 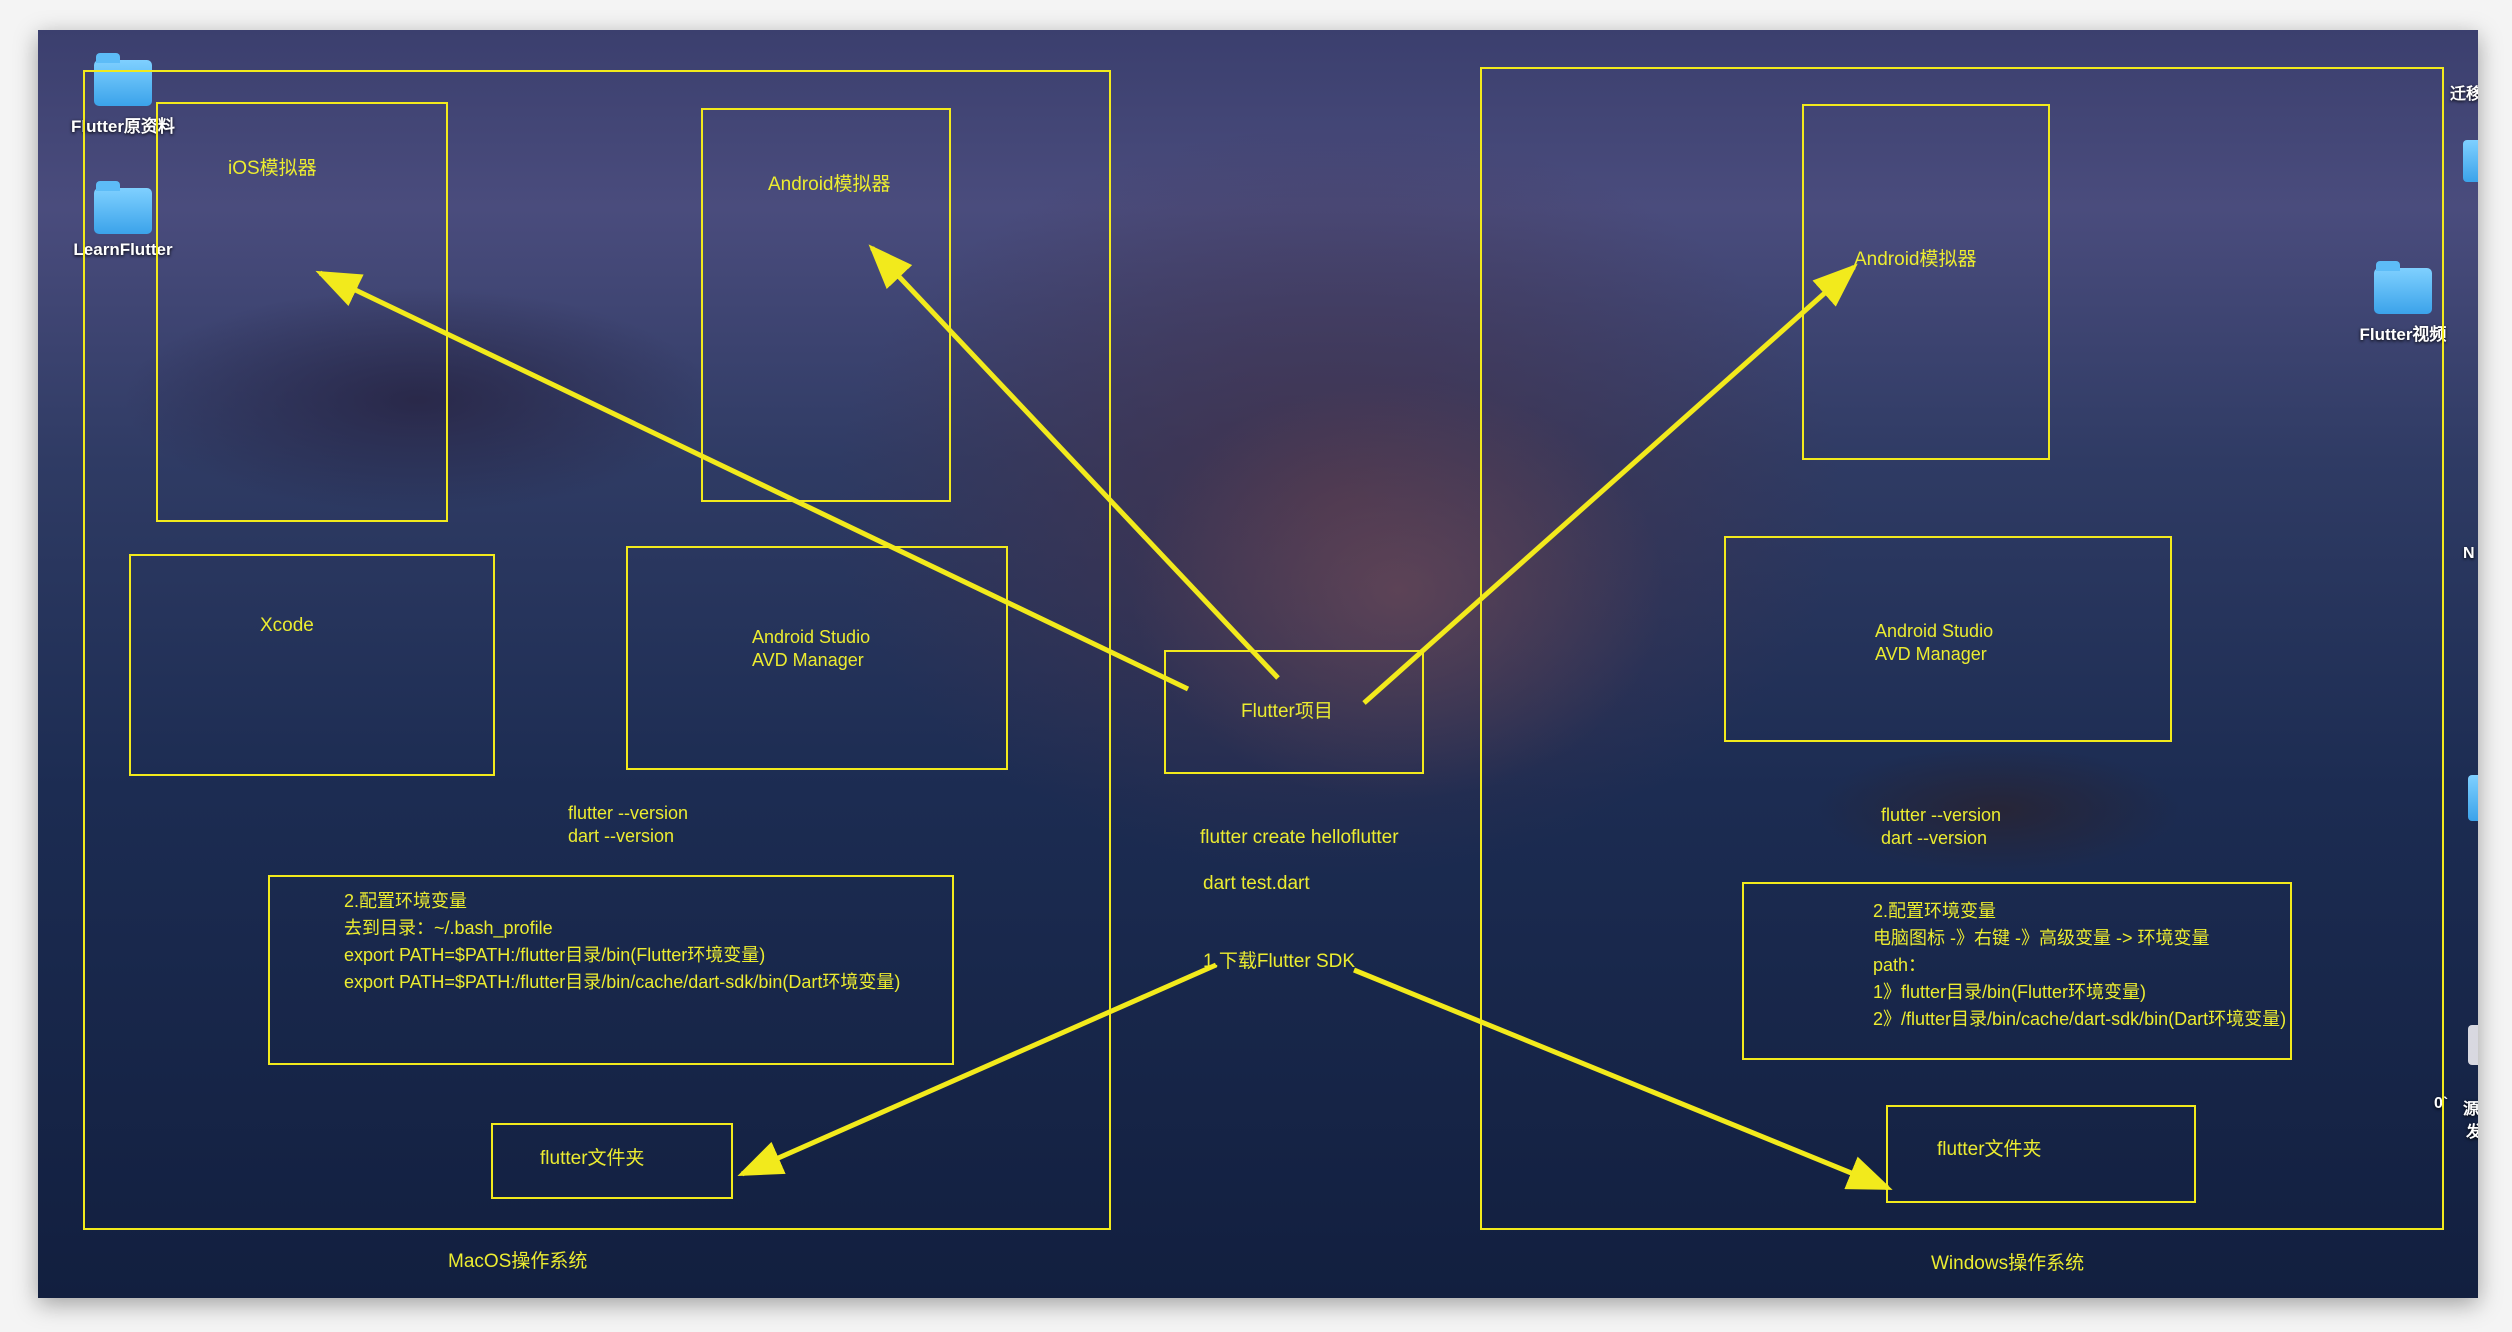 What do you see at coordinates (1256, 883) in the screenshot?
I see `dart-run-cmd: dart test.dart` at bounding box center [1256, 883].